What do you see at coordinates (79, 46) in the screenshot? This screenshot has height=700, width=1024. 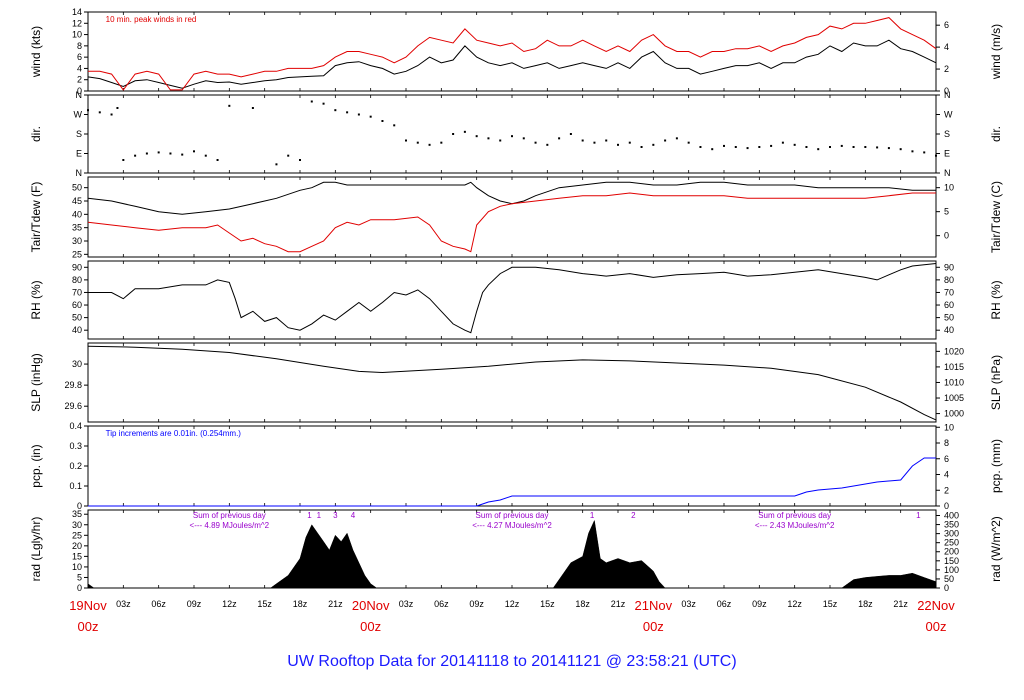 I see `y-tick-label-left: 8` at bounding box center [79, 46].